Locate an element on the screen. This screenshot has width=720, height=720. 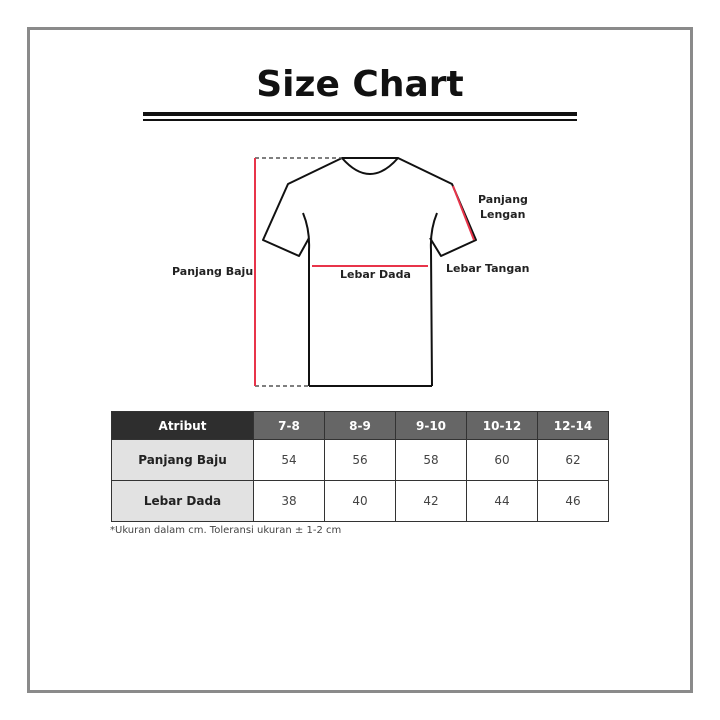
header-cell: 8-9 is located at coordinates (360, 425).